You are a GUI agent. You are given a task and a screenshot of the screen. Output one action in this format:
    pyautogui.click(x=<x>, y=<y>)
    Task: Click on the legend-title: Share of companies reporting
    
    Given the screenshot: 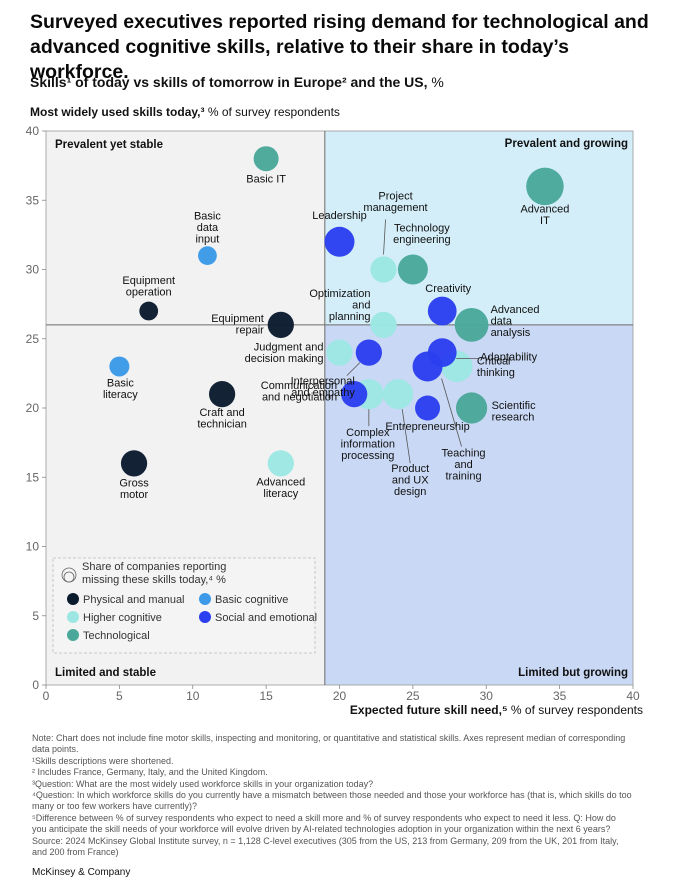 What is the action you would take?
    pyautogui.click(x=154, y=567)
    